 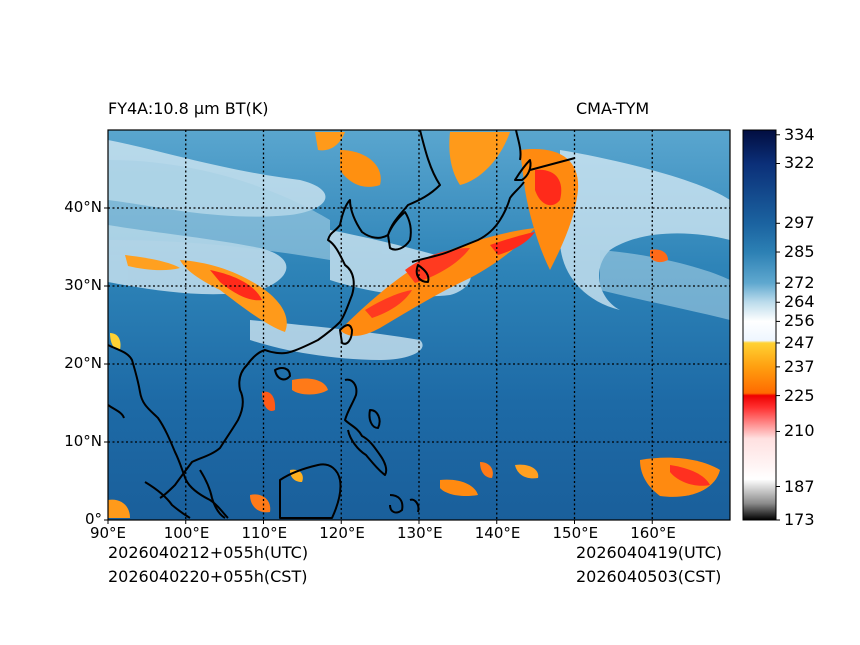 I want to click on lon-label: 160°E, so click(x=653, y=533).